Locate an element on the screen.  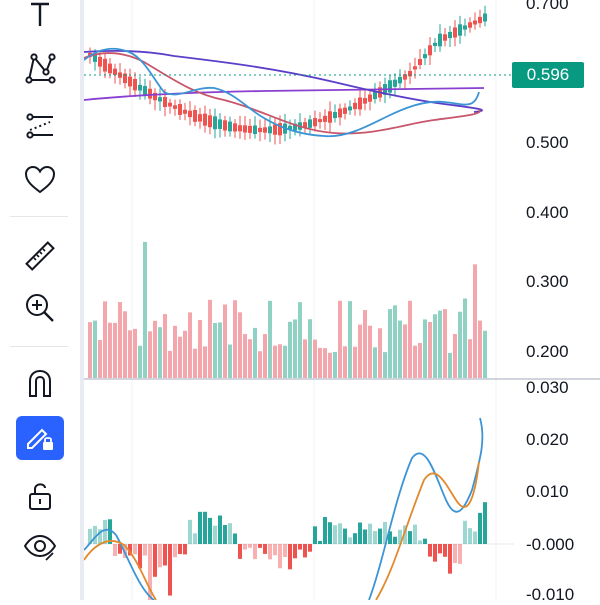
pattern-tool is located at coordinates (40, 68).